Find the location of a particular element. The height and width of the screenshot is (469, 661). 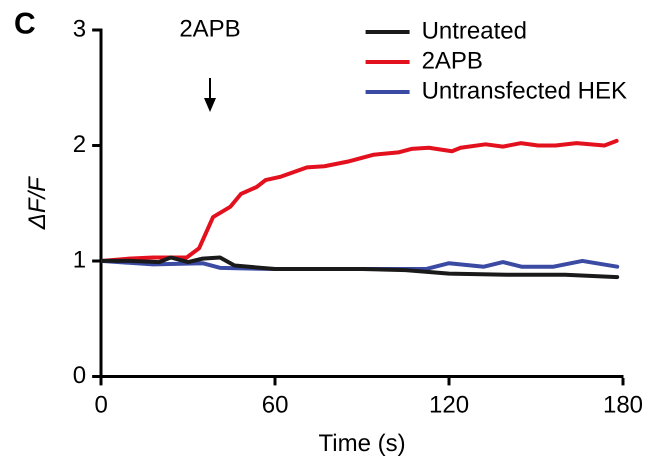

legend-label: Untransfected HEK is located at coordinates (525, 91).